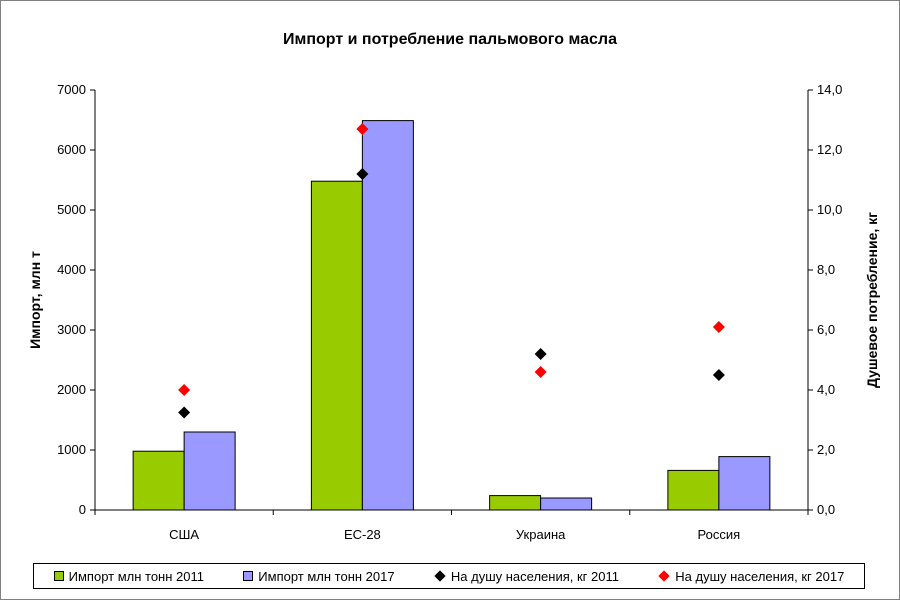 Image resolution: width=900 pixels, height=600 pixels. I want to click on y-tick-label: 3000, so click(71, 329).